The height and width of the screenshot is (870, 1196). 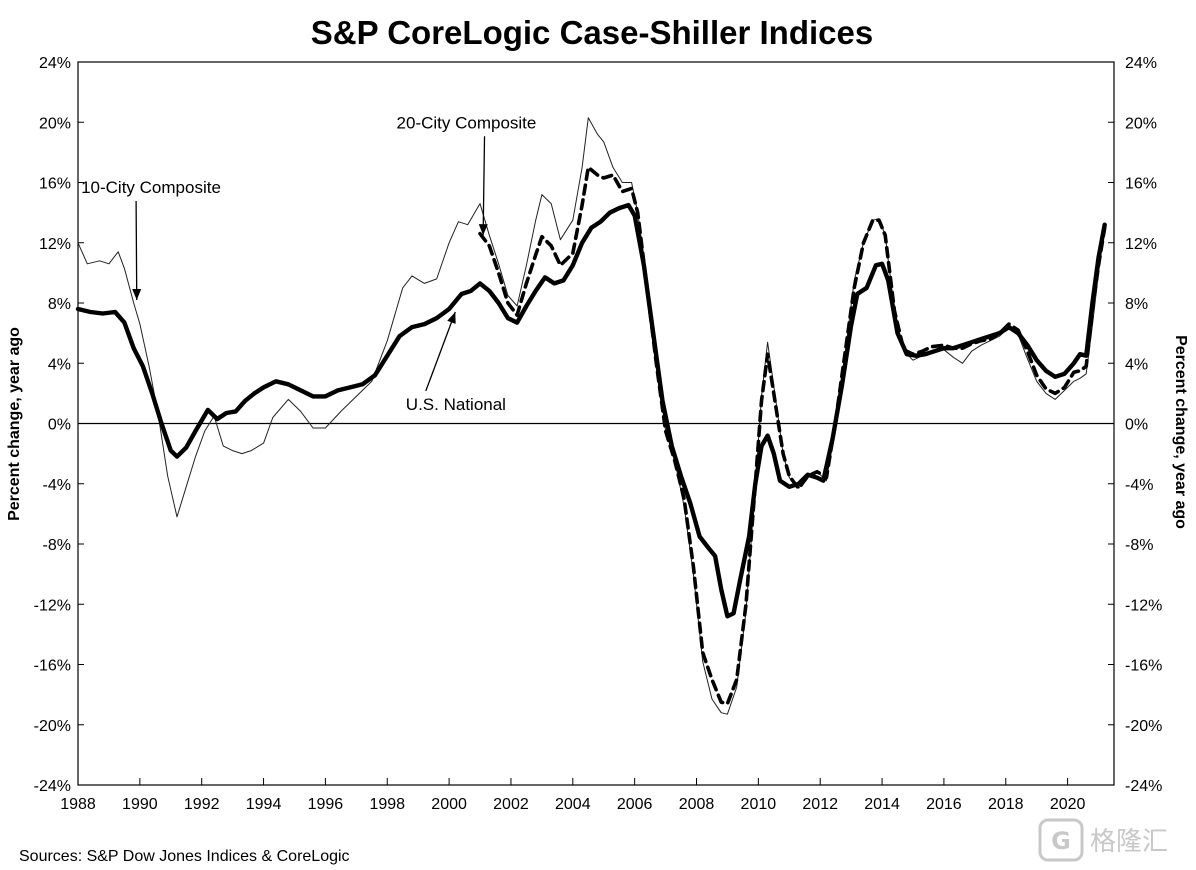 I want to click on y-tick-label-right: -24%, so click(x=1143, y=786).